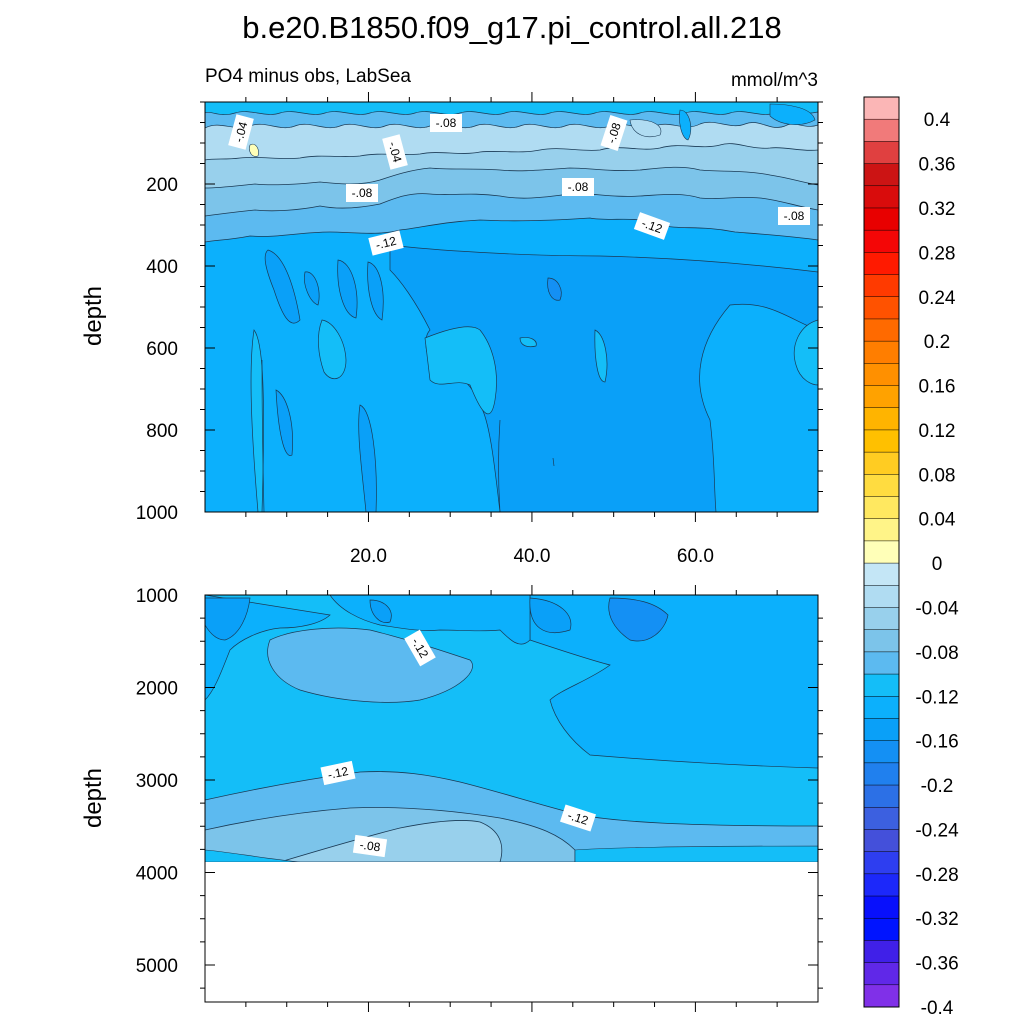 The height and width of the screenshot is (1024, 1024). Describe the element at coordinates (368, 648) in the screenshot. I see `lower-top-left-dark` at that location.